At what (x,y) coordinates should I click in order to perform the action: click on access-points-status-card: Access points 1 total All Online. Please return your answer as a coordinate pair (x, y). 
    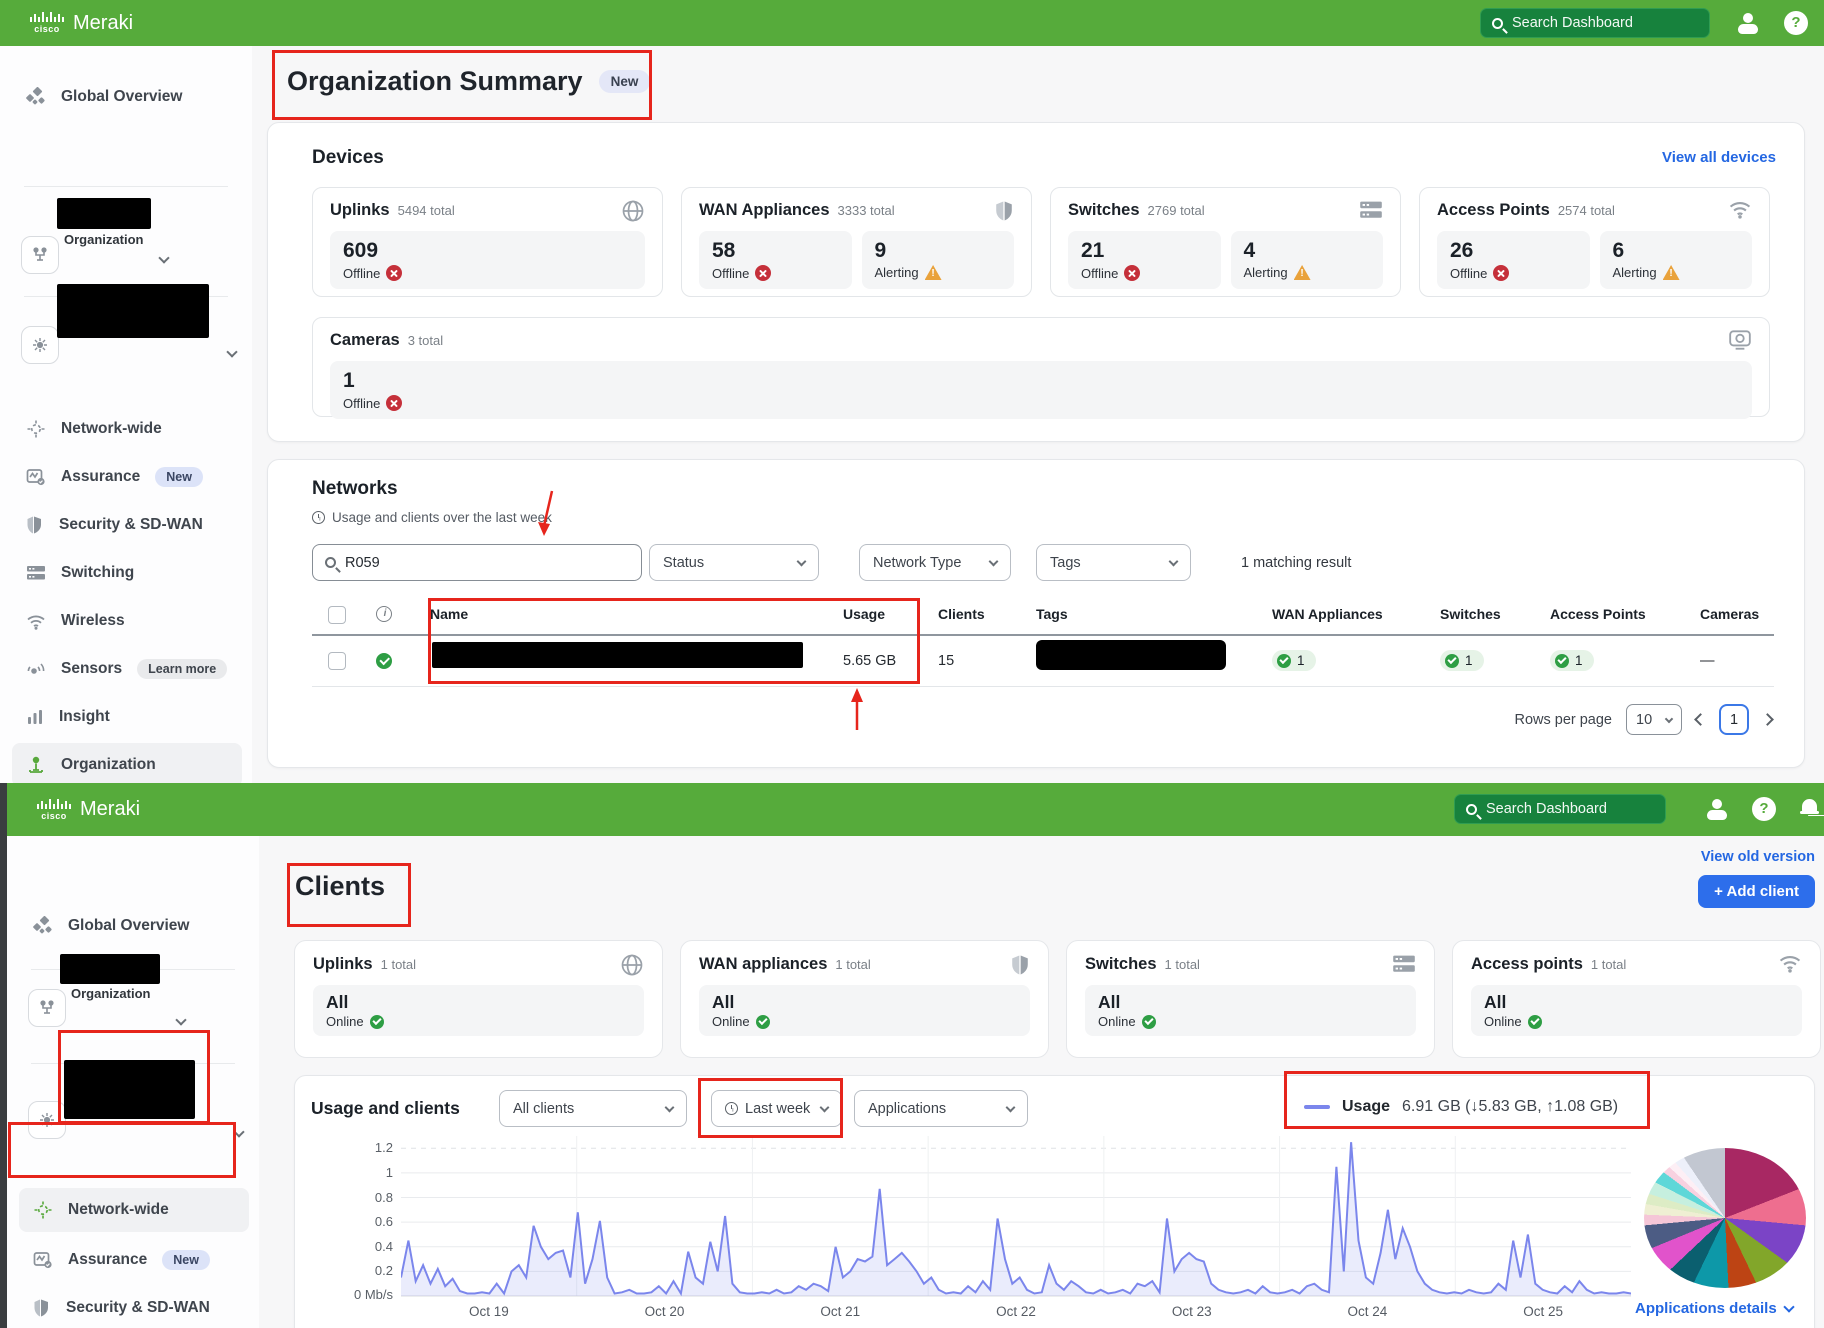
    Looking at the image, I should click on (1636, 999).